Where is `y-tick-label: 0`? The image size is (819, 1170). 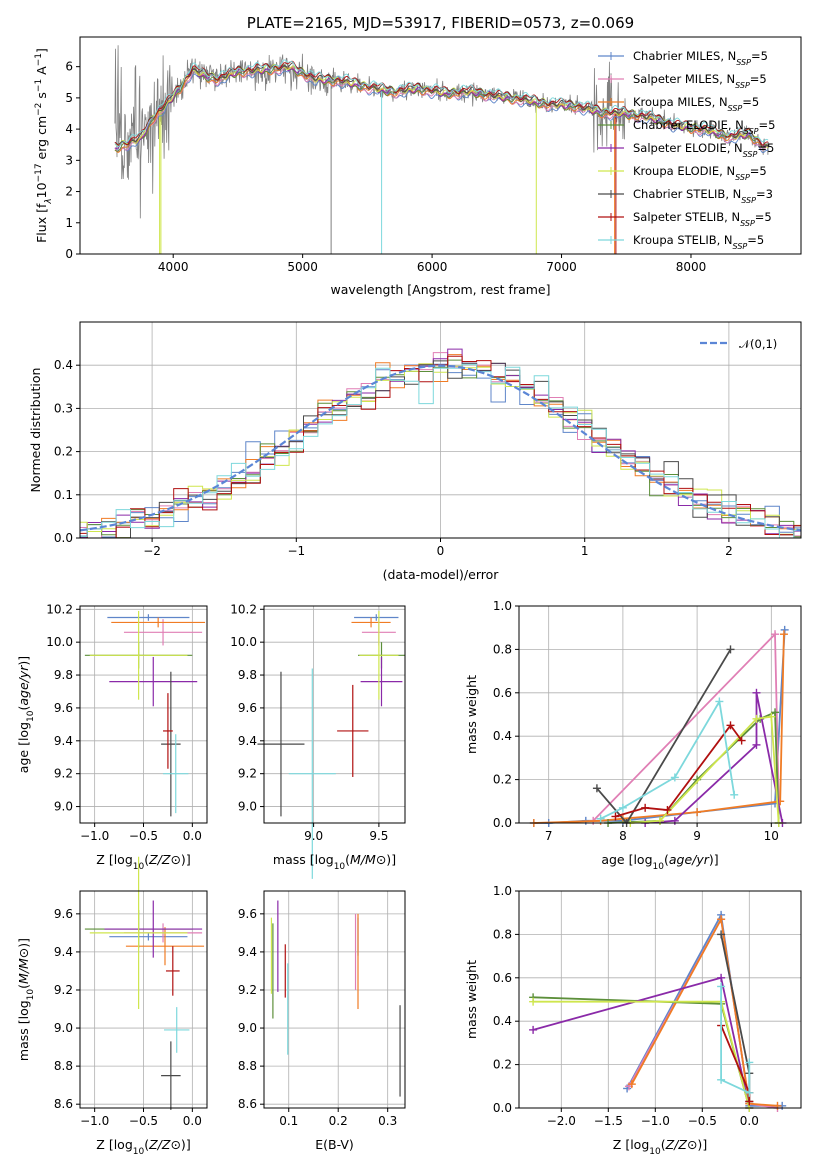
y-tick-label: 0 is located at coordinates (69, 254).